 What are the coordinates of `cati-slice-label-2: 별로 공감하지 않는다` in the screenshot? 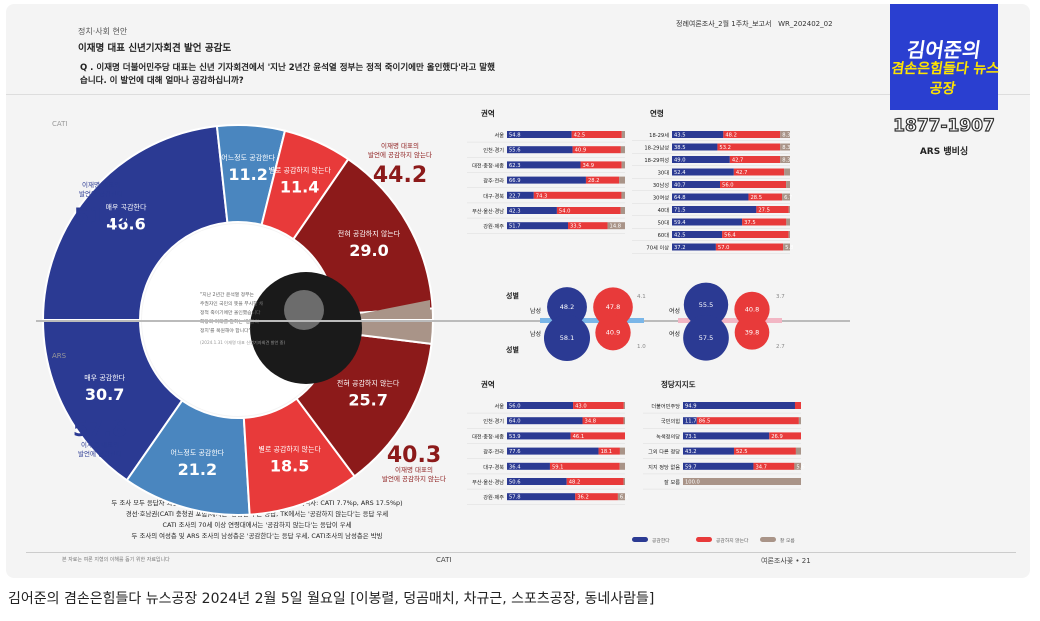 It's located at (289, 448).